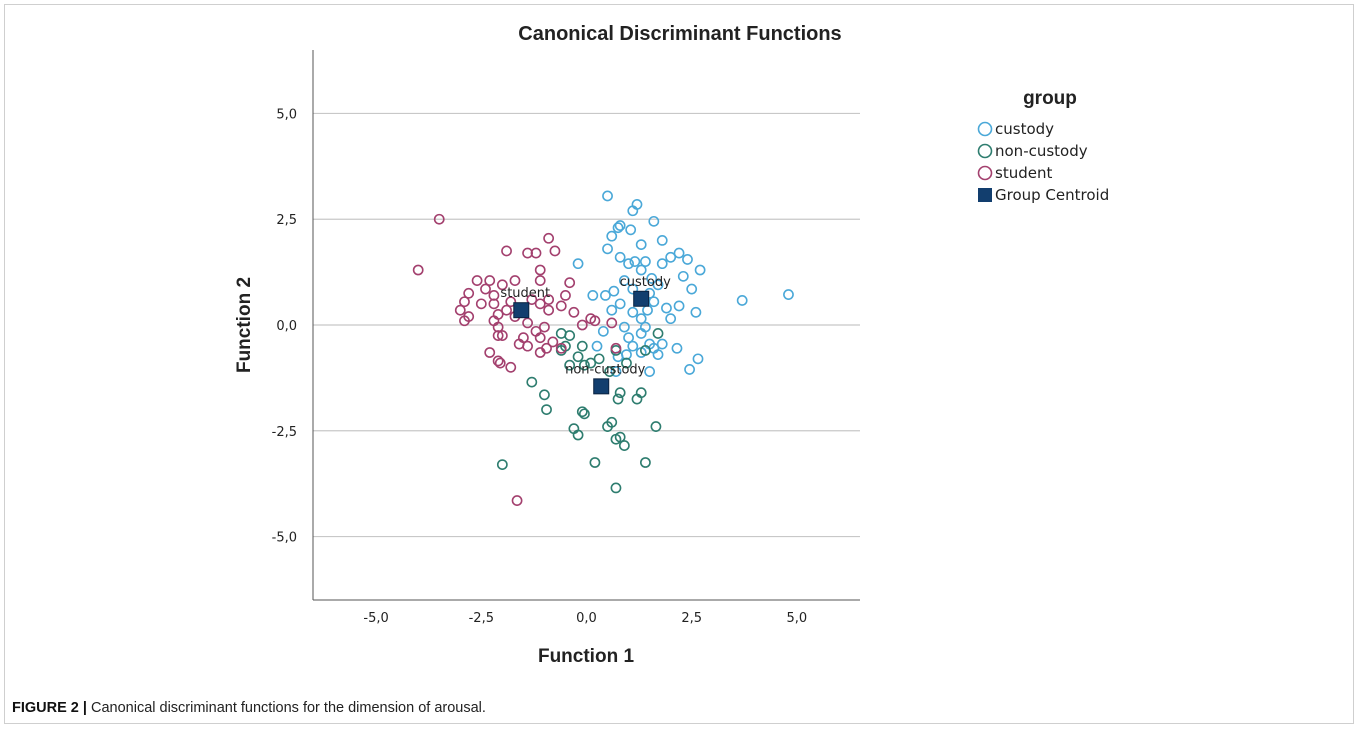 This screenshot has width=1360, height=730. What do you see at coordinates (797, 618) in the screenshot?
I see `x-tick-label: 5,0` at bounding box center [797, 618].